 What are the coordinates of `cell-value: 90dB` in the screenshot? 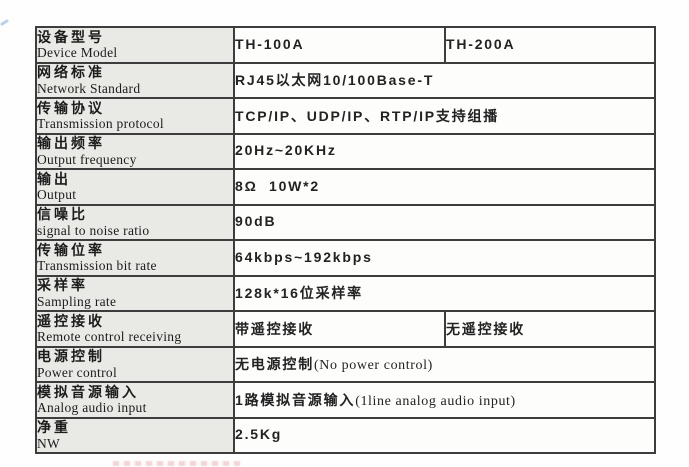 It's located at (256, 221).